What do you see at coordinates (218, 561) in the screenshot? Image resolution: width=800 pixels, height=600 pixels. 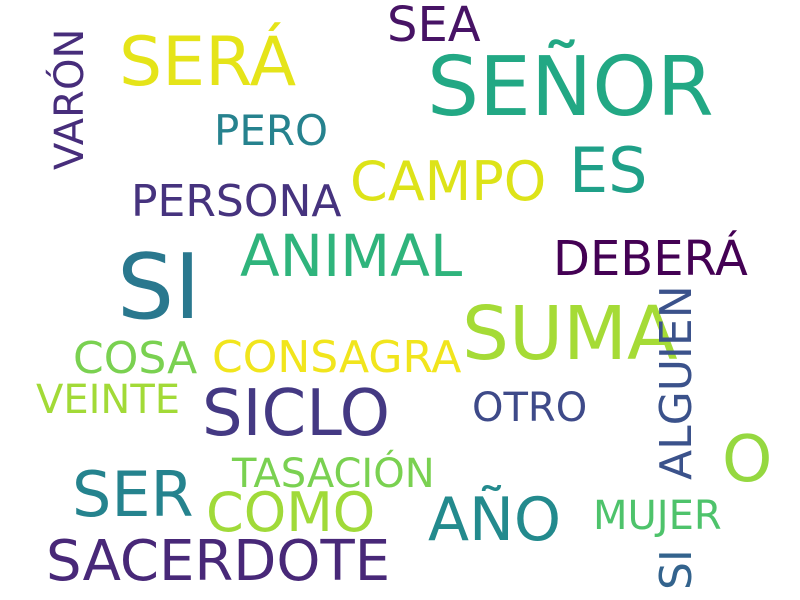 I see `word: SACERDOTE` at bounding box center [218, 561].